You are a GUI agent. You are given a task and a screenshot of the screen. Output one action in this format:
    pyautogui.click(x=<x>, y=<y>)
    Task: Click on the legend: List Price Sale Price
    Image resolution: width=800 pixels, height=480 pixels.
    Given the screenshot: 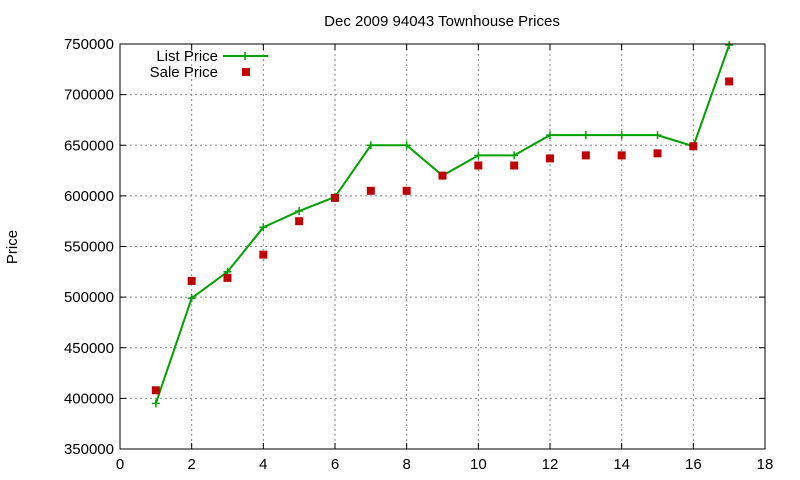 What is the action you would take?
    pyautogui.click(x=209, y=64)
    